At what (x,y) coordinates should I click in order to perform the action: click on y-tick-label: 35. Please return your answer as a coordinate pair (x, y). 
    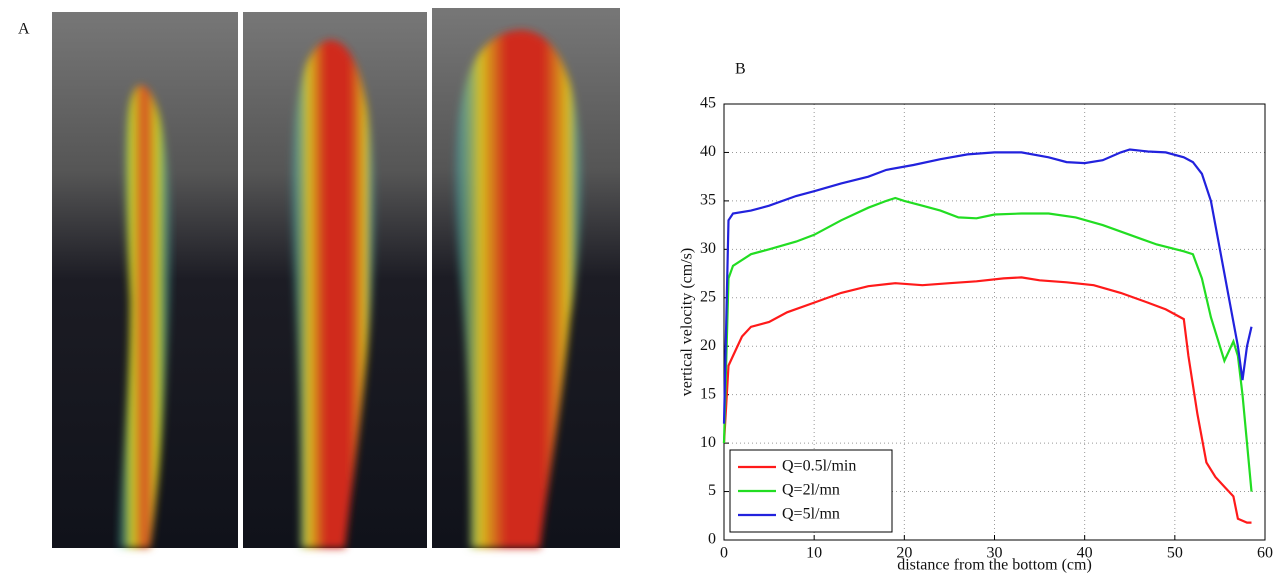
    Looking at the image, I should click on (708, 200).